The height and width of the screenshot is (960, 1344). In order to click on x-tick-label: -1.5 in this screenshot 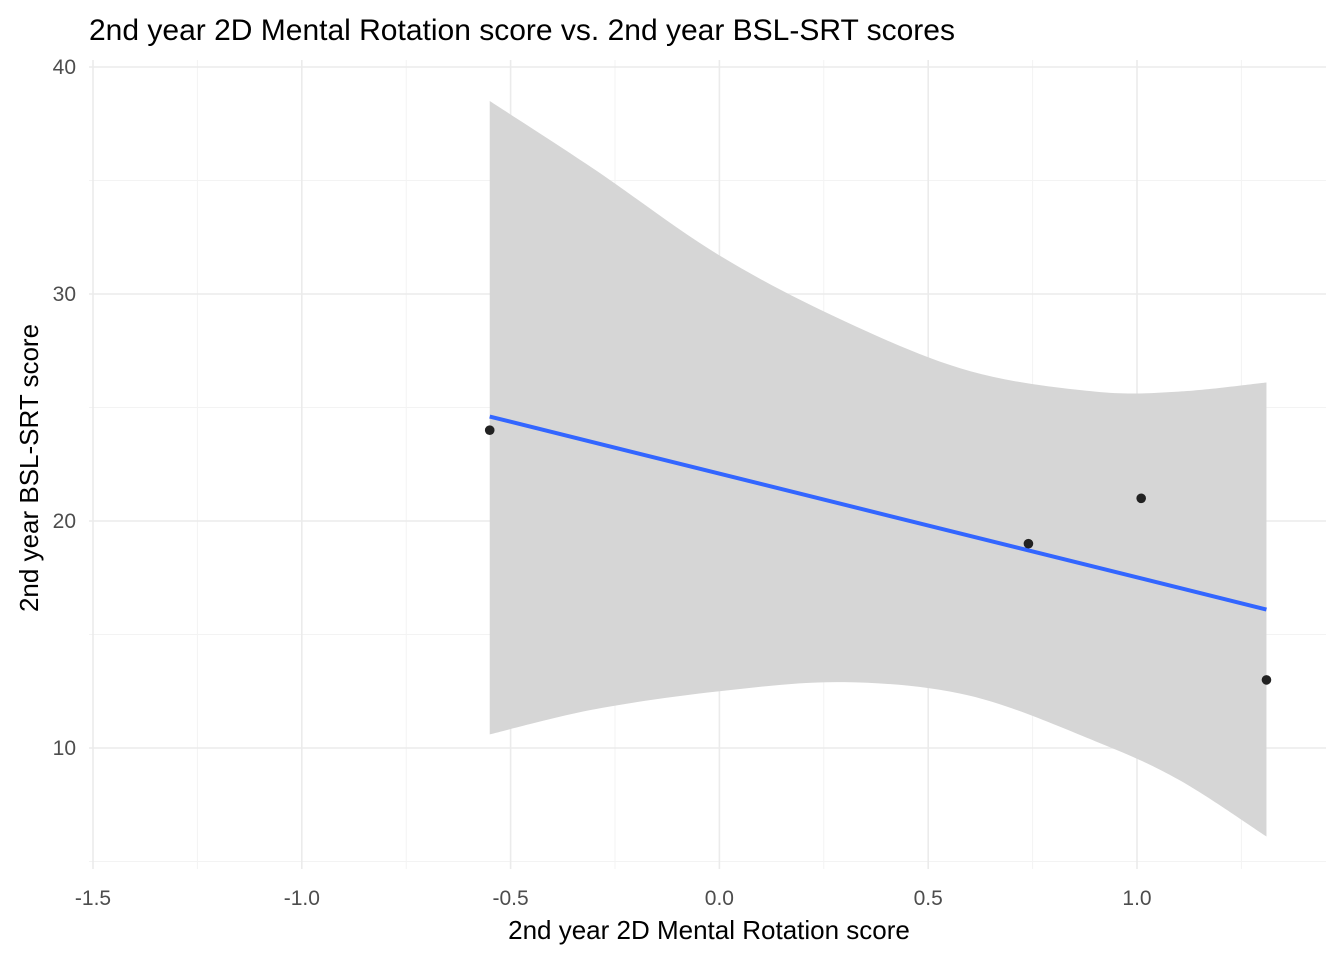, I will do `click(93, 898)`.